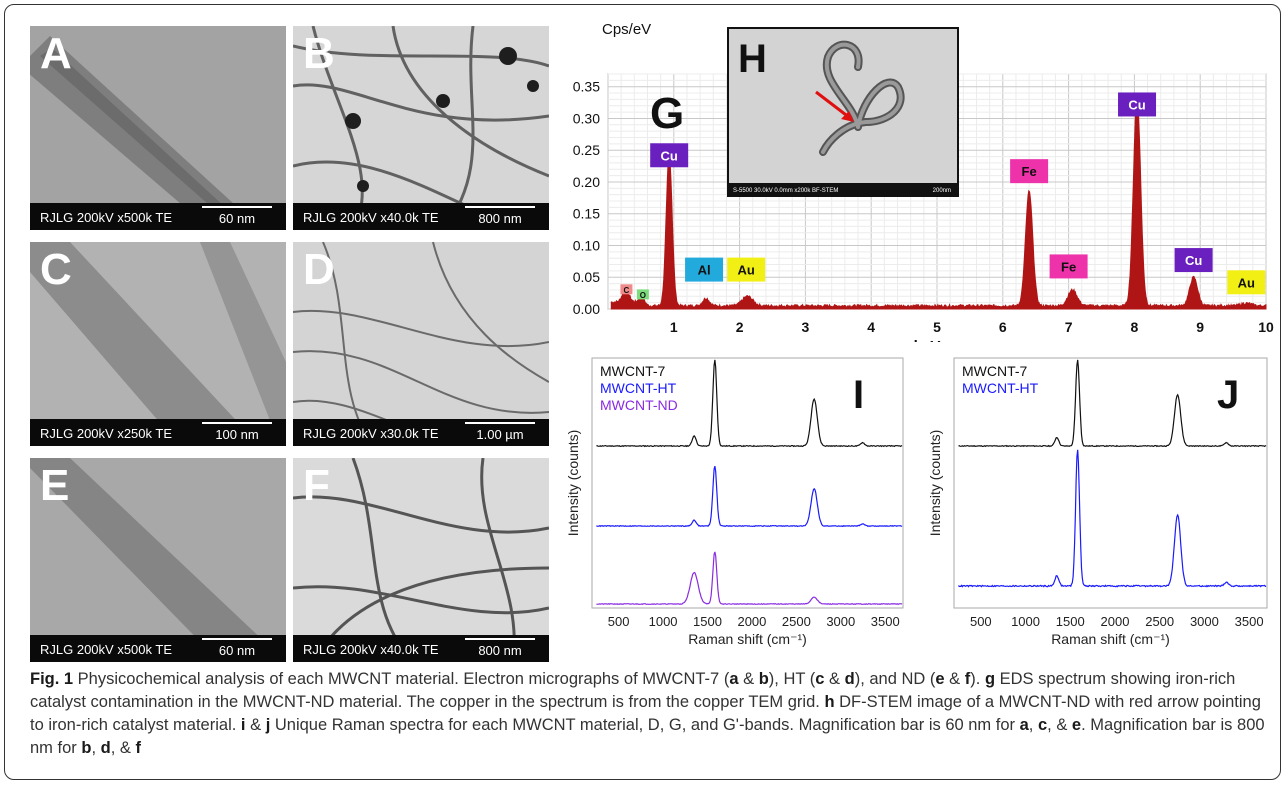 This screenshot has width=1287, height=786. I want to click on eds-xtick-label: 10, so click(1266, 327).